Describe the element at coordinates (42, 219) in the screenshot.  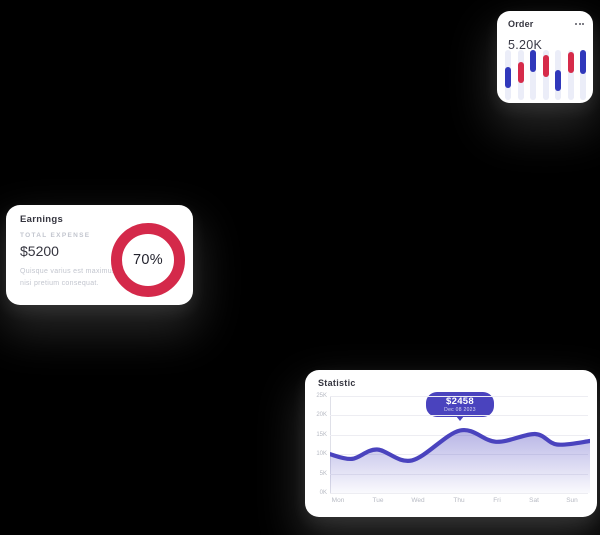
I see `earnings-card-title: Earnings` at that location.